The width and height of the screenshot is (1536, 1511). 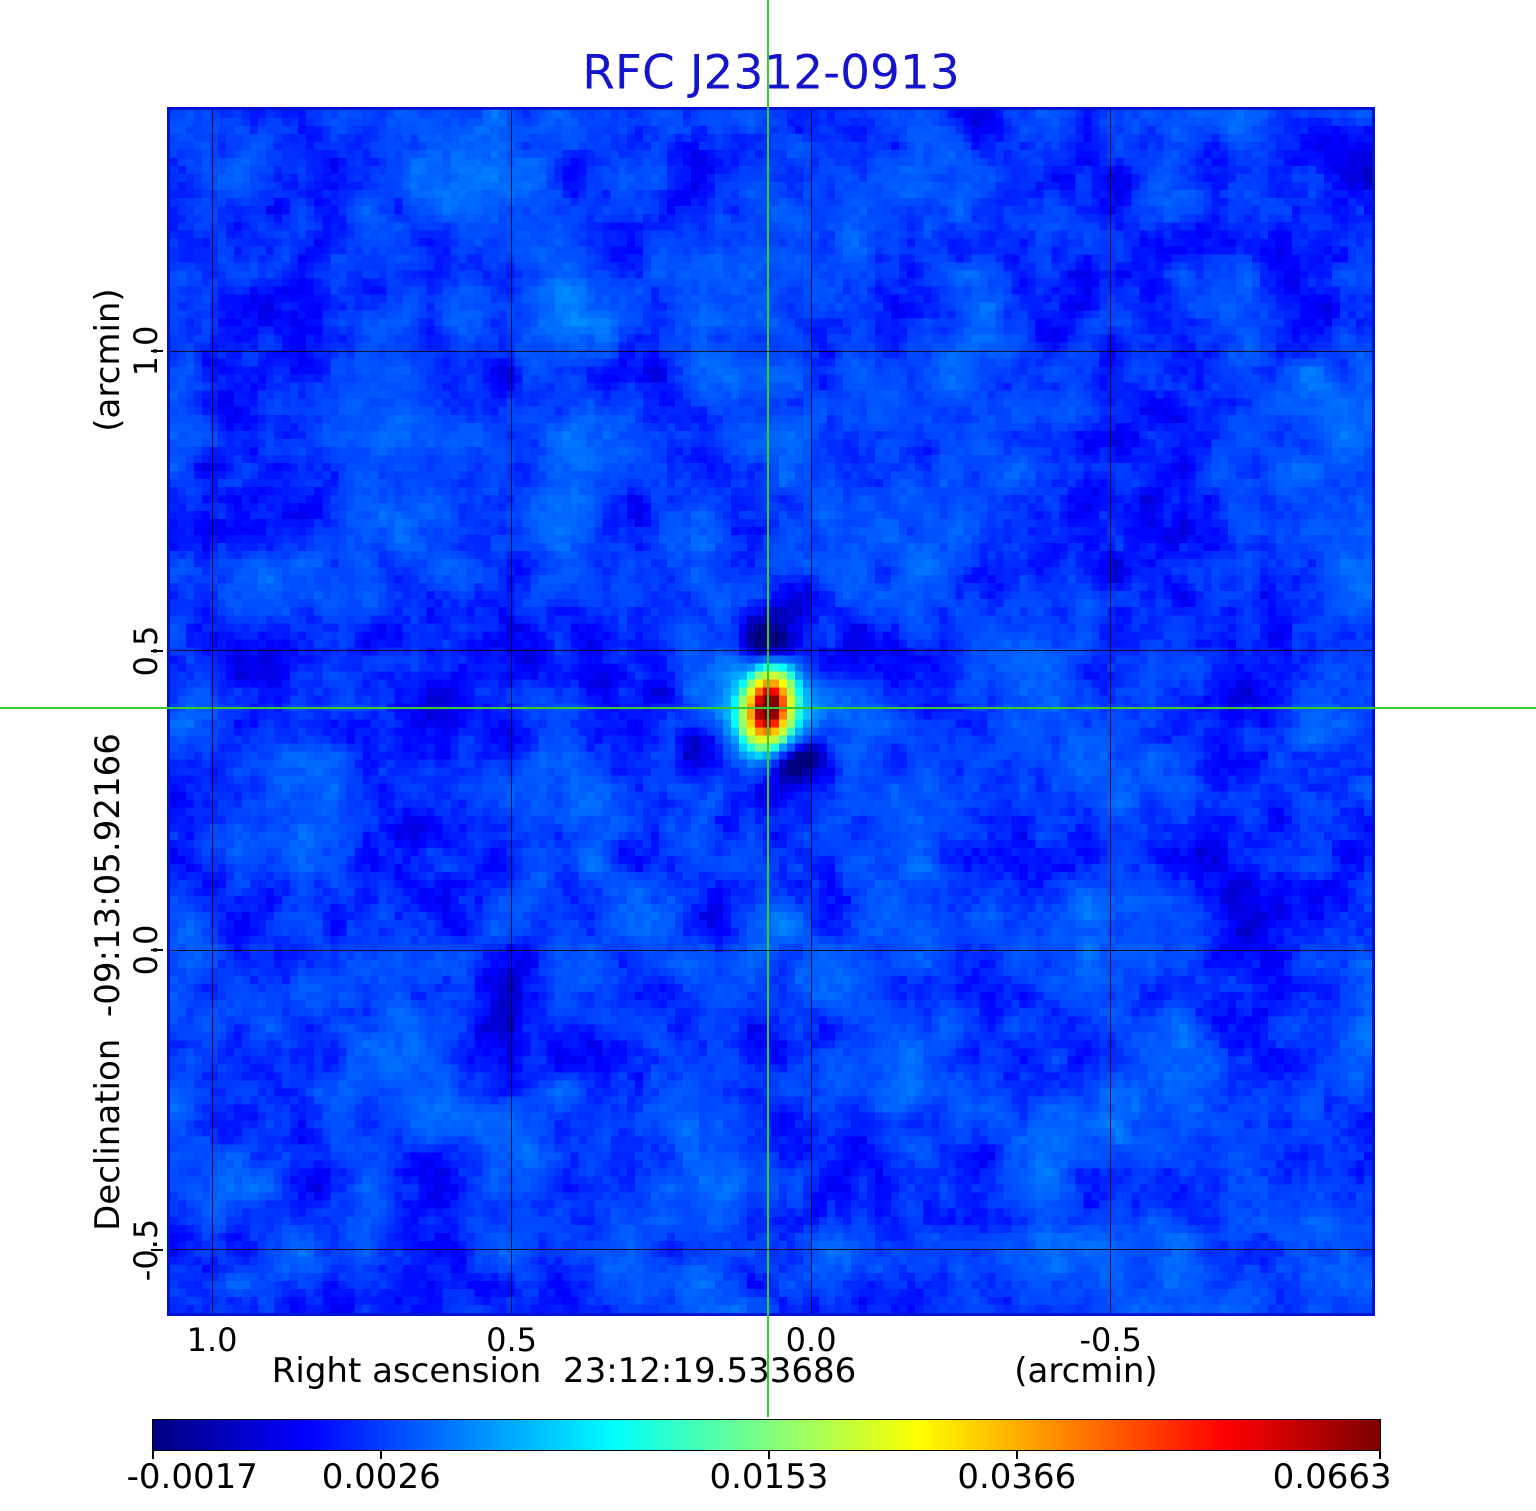 What do you see at coordinates (146, 950) in the screenshot?
I see `y-tick-label: 0.0` at bounding box center [146, 950].